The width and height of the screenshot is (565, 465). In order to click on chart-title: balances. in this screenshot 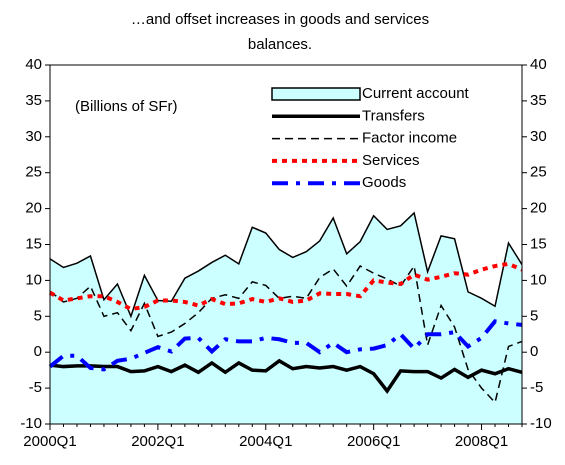, I will do `click(280, 44)`.